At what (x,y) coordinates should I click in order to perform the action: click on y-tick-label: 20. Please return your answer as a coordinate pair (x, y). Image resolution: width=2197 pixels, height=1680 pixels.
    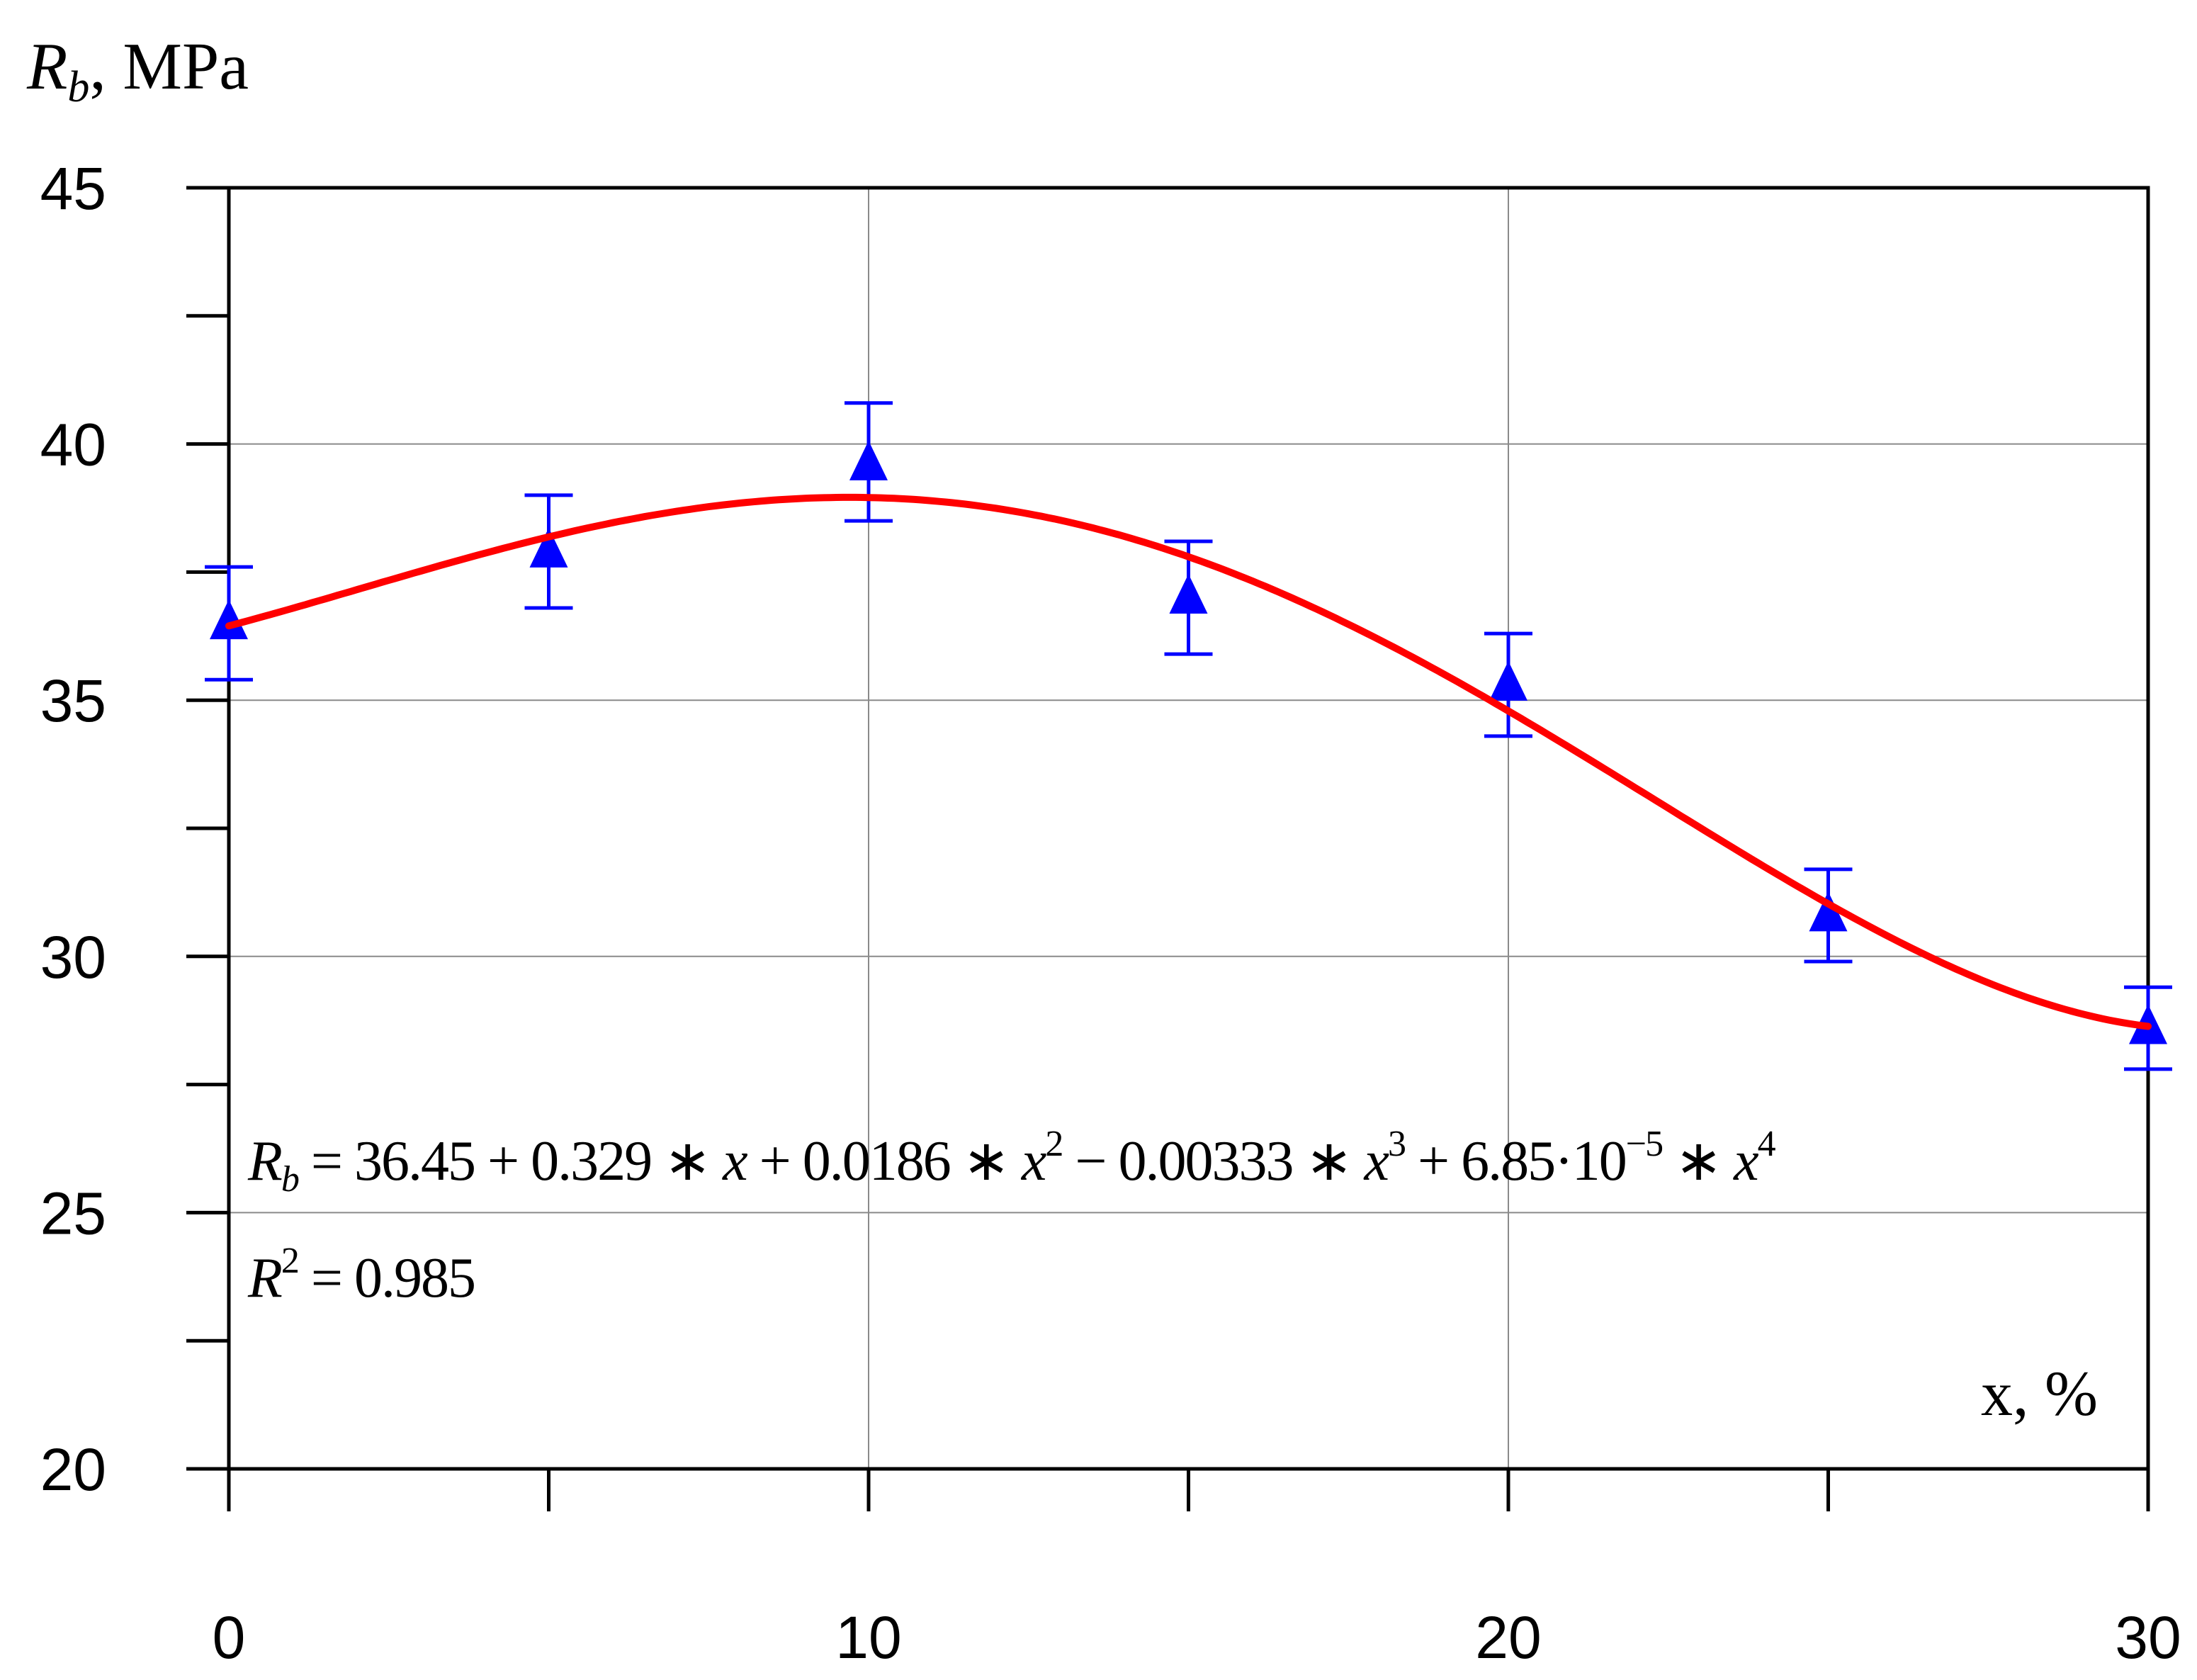
    Looking at the image, I should click on (73, 1470).